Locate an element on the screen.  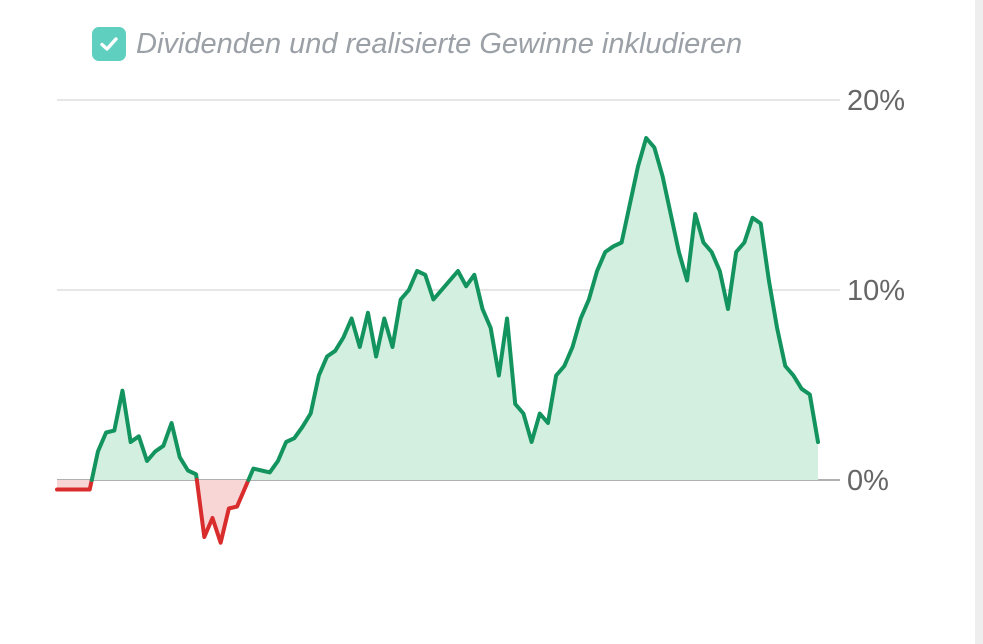
checkbox-box is located at coordinates (109, 44).